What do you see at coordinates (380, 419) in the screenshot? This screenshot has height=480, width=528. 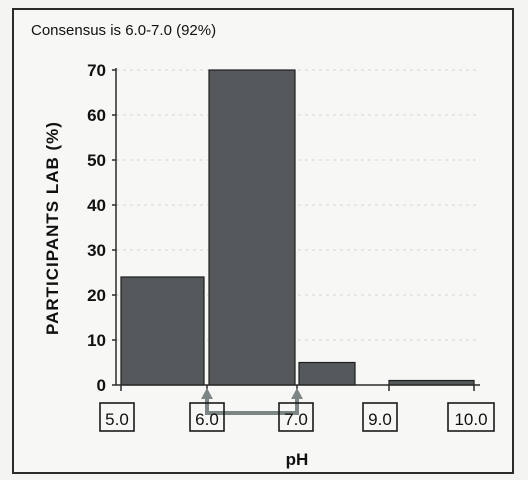 I see `x-tick-label: 9.0` at bounding box center [380, 419].